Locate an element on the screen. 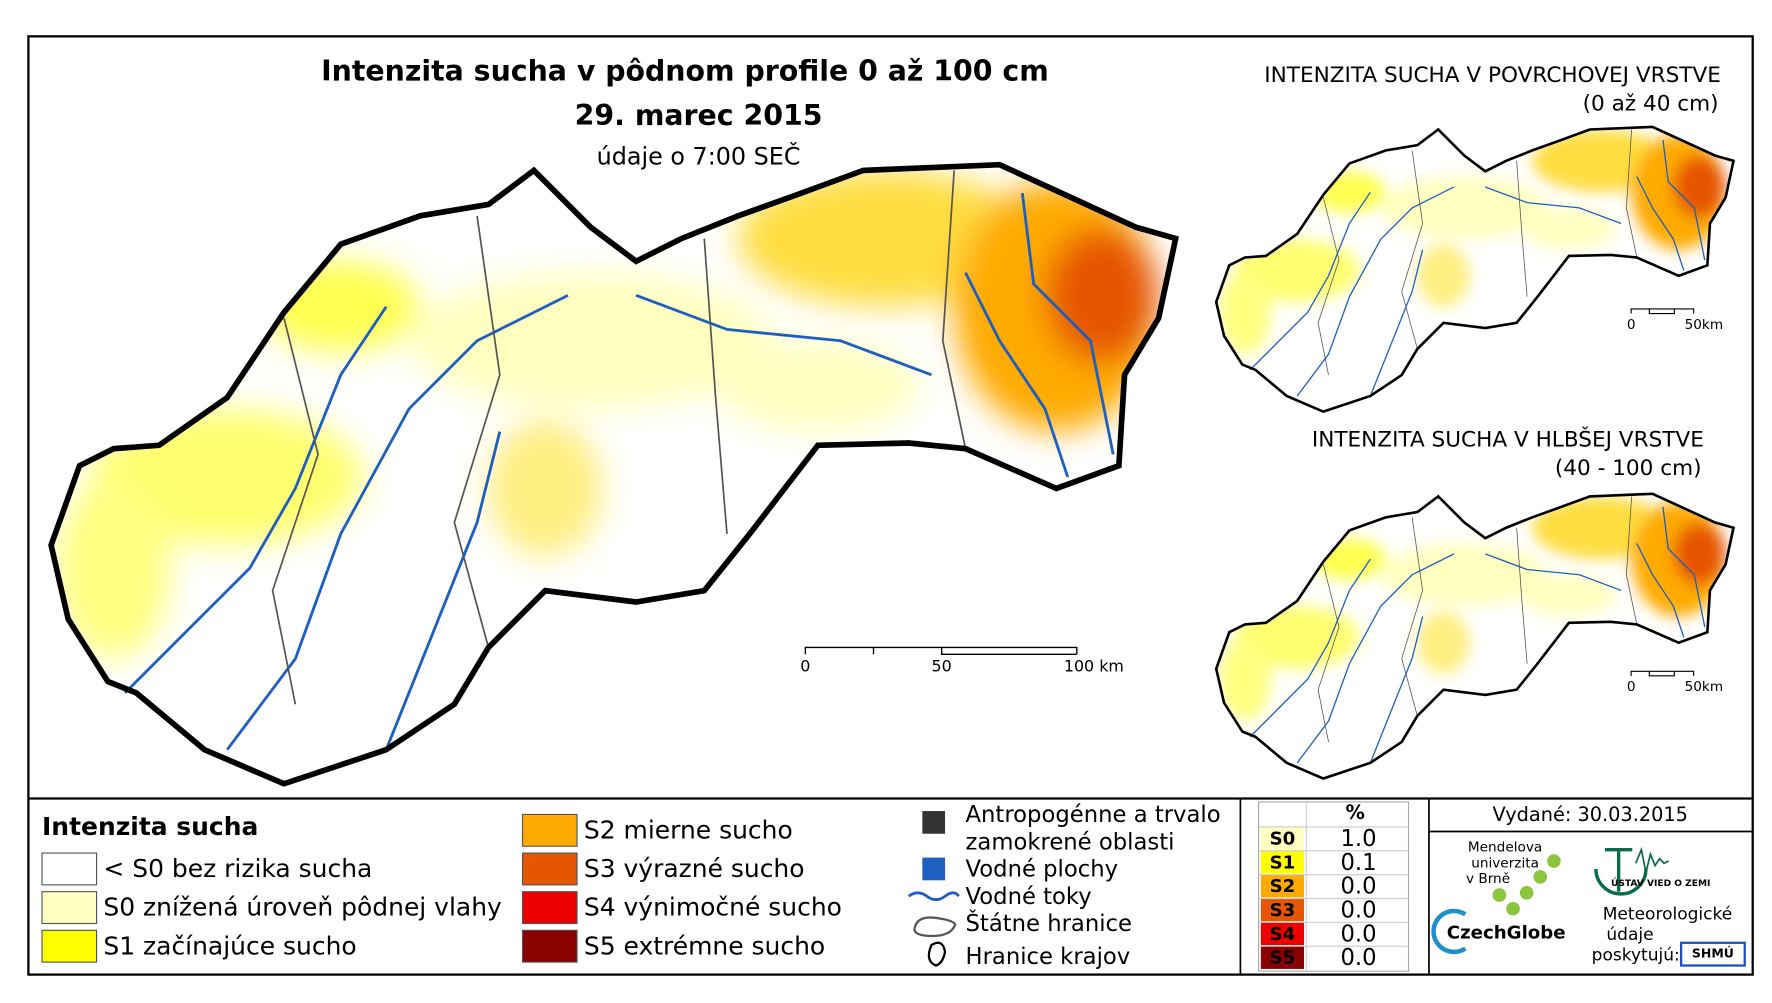  class-label: S0 is located at coordinates (1283, 838).